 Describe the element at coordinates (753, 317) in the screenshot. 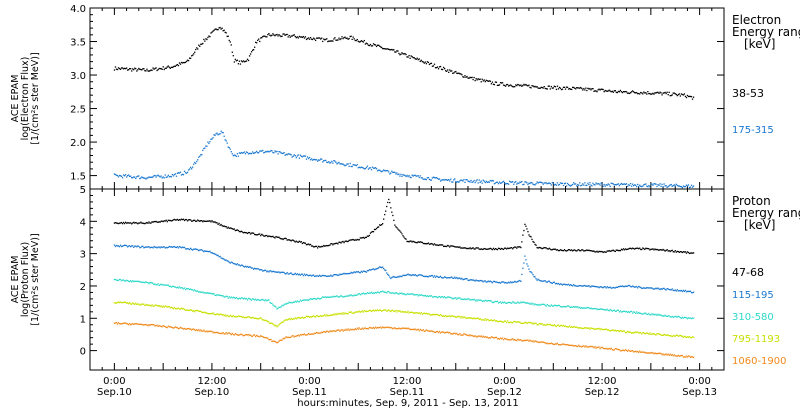

I see `legend-entry-310-580: 310-580` at that location.